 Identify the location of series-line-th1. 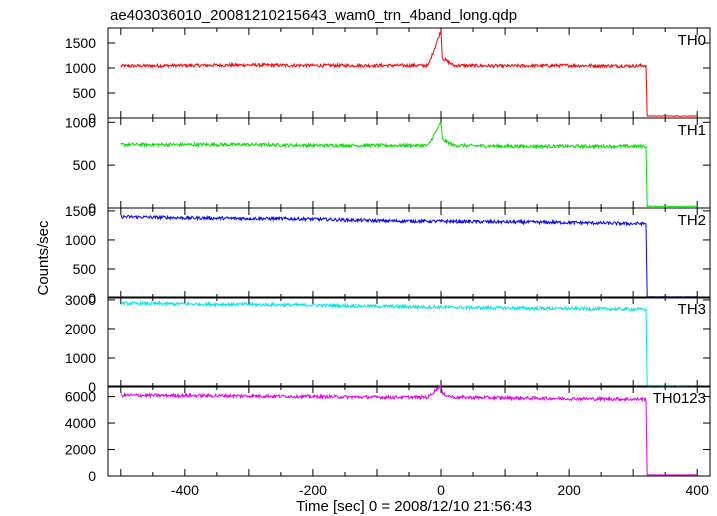
(409, 164).